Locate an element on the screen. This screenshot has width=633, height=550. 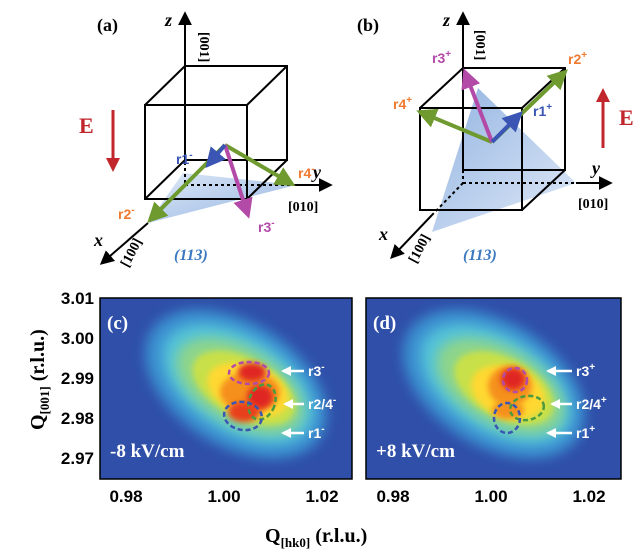
vector-r4-a is located at coordinates (259, 165).